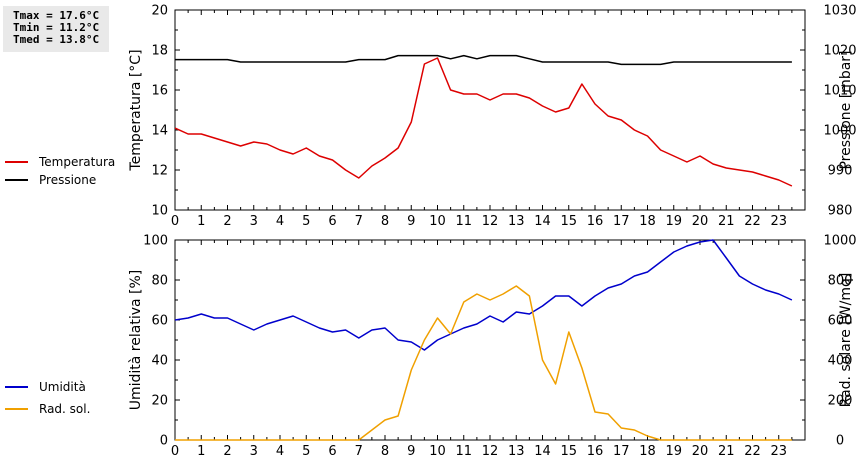 The image size is (860, 460). Describe the element at coordinates (159, 91) in the screenshot. I see `left-y-tick-label: 16` at that location.